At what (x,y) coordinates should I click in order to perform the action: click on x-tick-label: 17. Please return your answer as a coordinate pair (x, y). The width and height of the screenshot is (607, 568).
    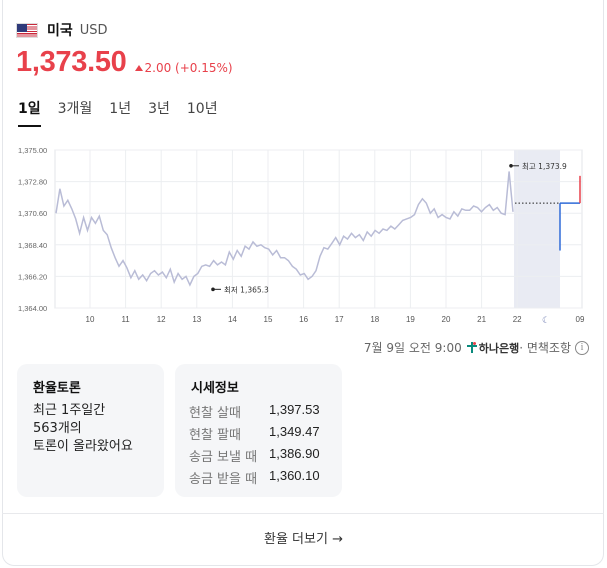
    Looking at the image, I should click on (339, 319).